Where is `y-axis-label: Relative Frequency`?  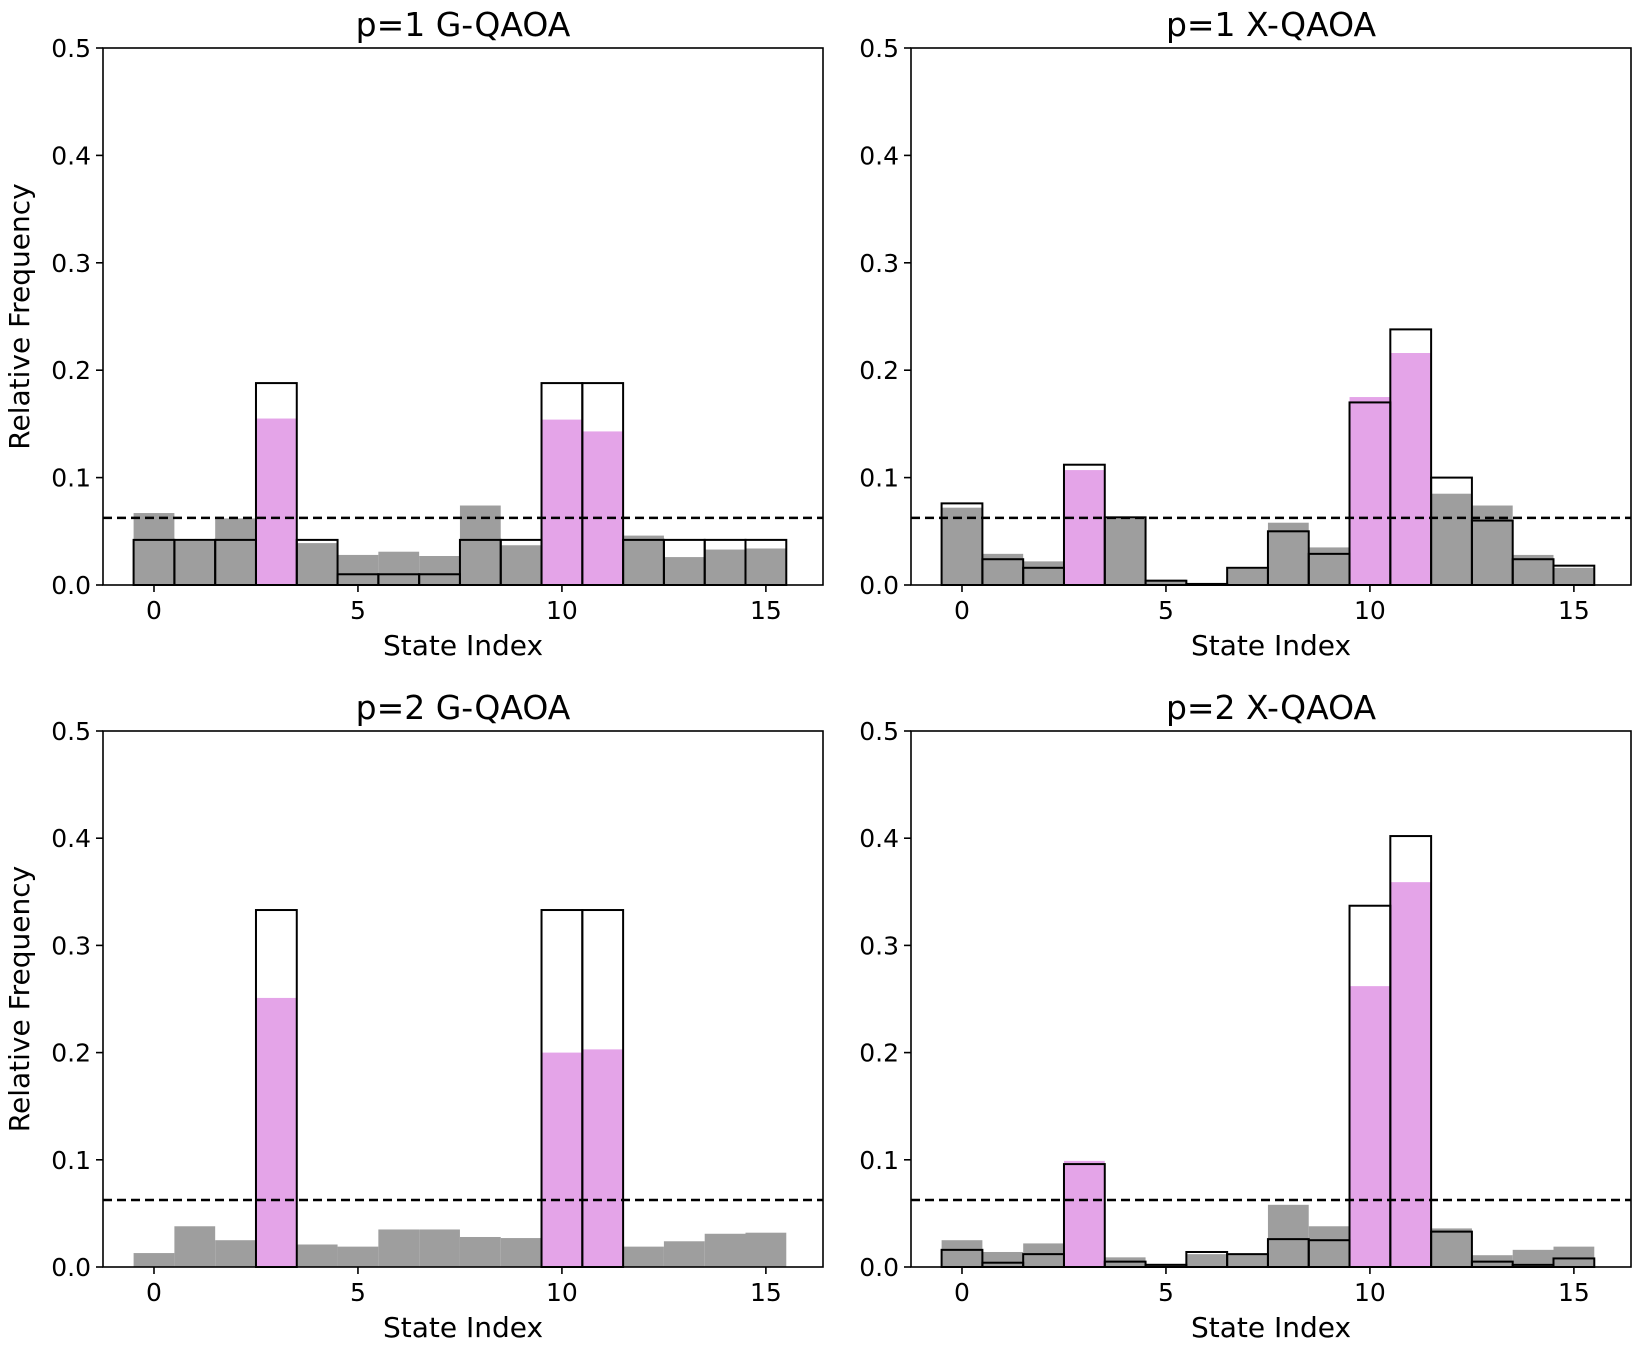
y-axis-label: Relative Frequency is located at coordinates (19, 999).